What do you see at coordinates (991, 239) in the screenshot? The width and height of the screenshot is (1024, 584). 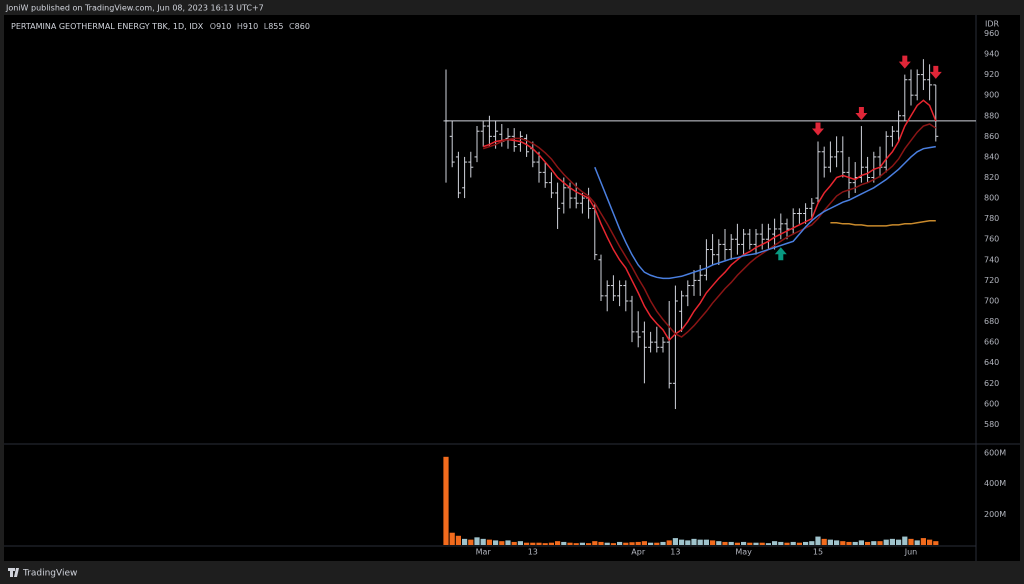 I see `y-tick-label: 760` at bounding box center [991, 239].